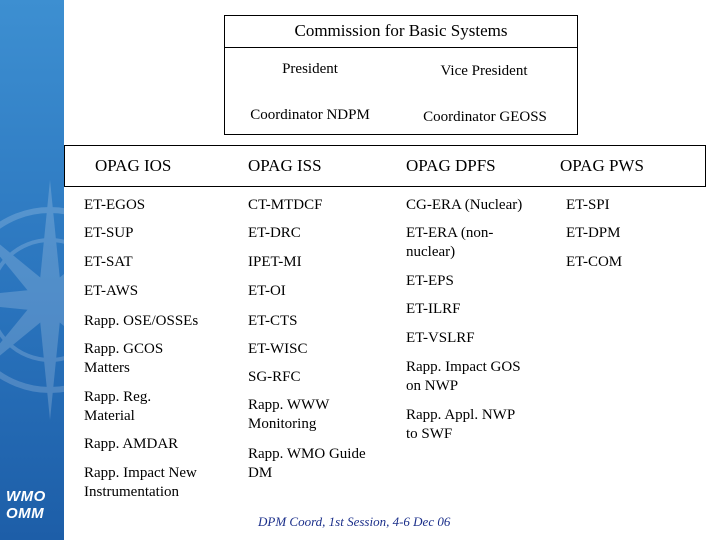 The height and width of the screenshot is (540, 720). I want to click on iss-item: IPET-MI, so click(275, 262).